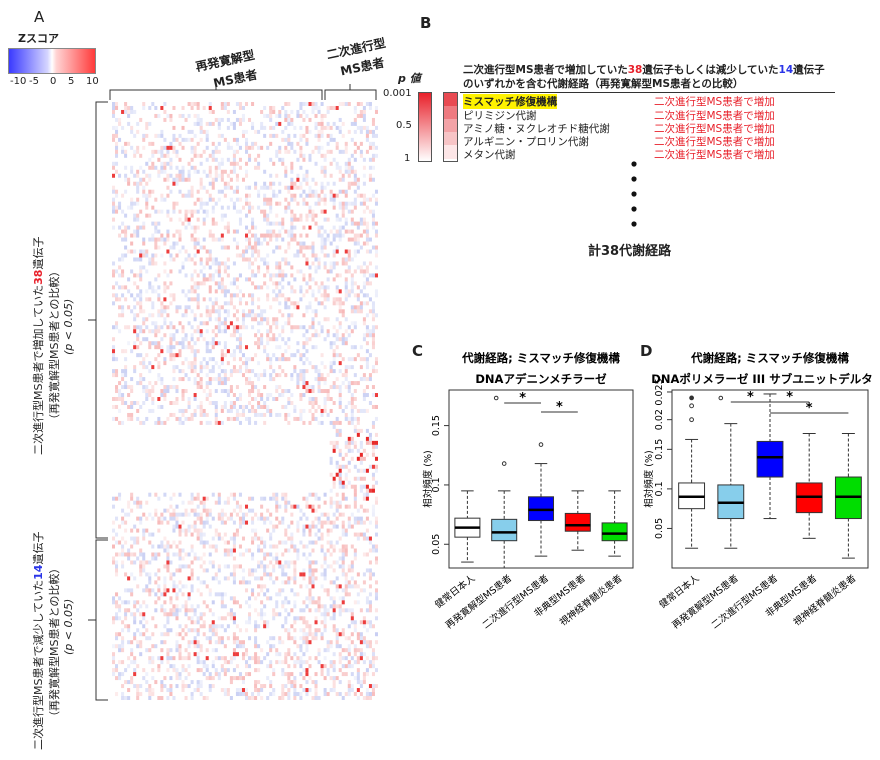 Image resolution: width=880 pixels, height=760 pixels. I want to click on ellipsis-dots, so click(634, 194).